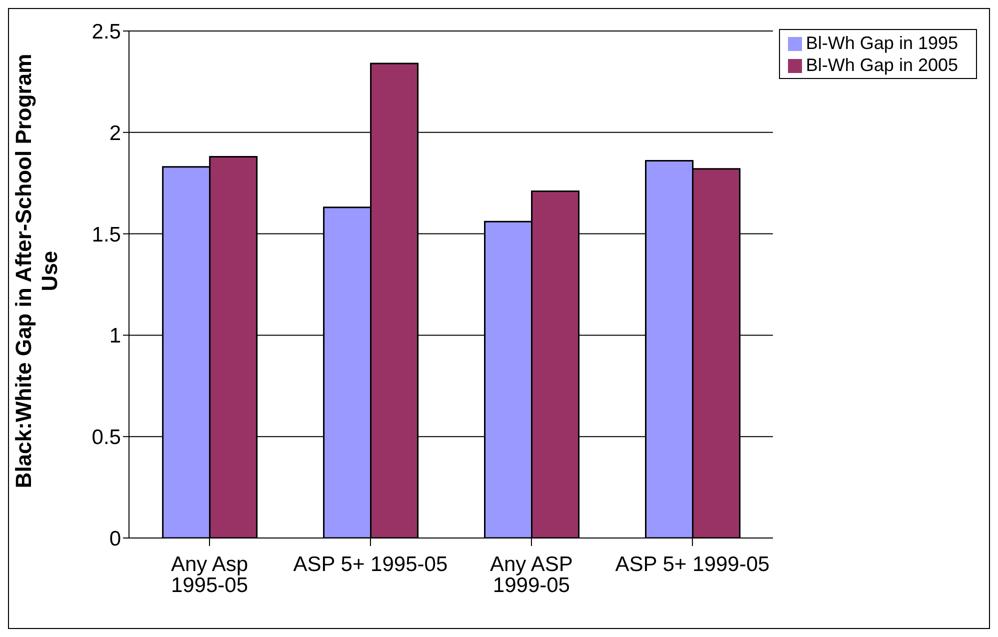 This screenshot has width=998, height=637. What do you see at coordinates (115, 133) in the screenshot?
I see `y-tick-label: 2` at bounding box center [115, 133].